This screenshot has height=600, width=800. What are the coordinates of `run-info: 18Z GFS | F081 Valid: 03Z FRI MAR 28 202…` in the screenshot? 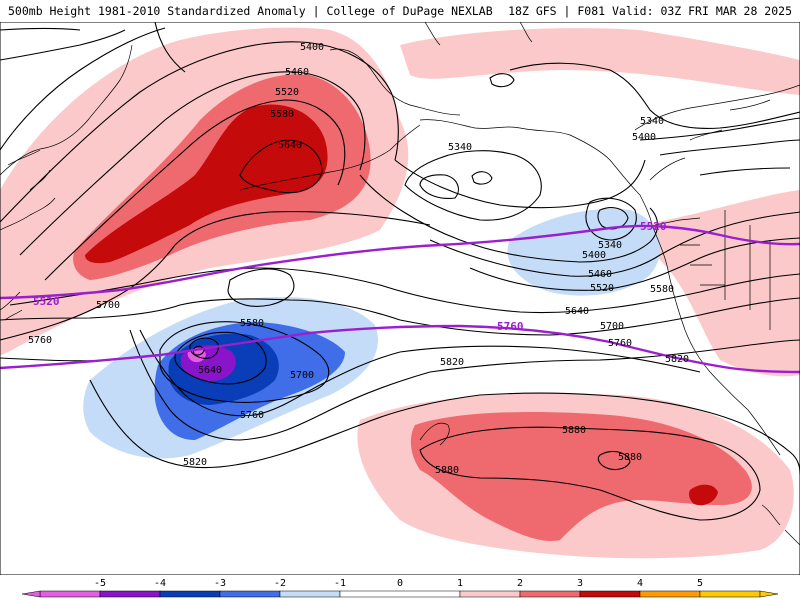 It's located at (650, 11).